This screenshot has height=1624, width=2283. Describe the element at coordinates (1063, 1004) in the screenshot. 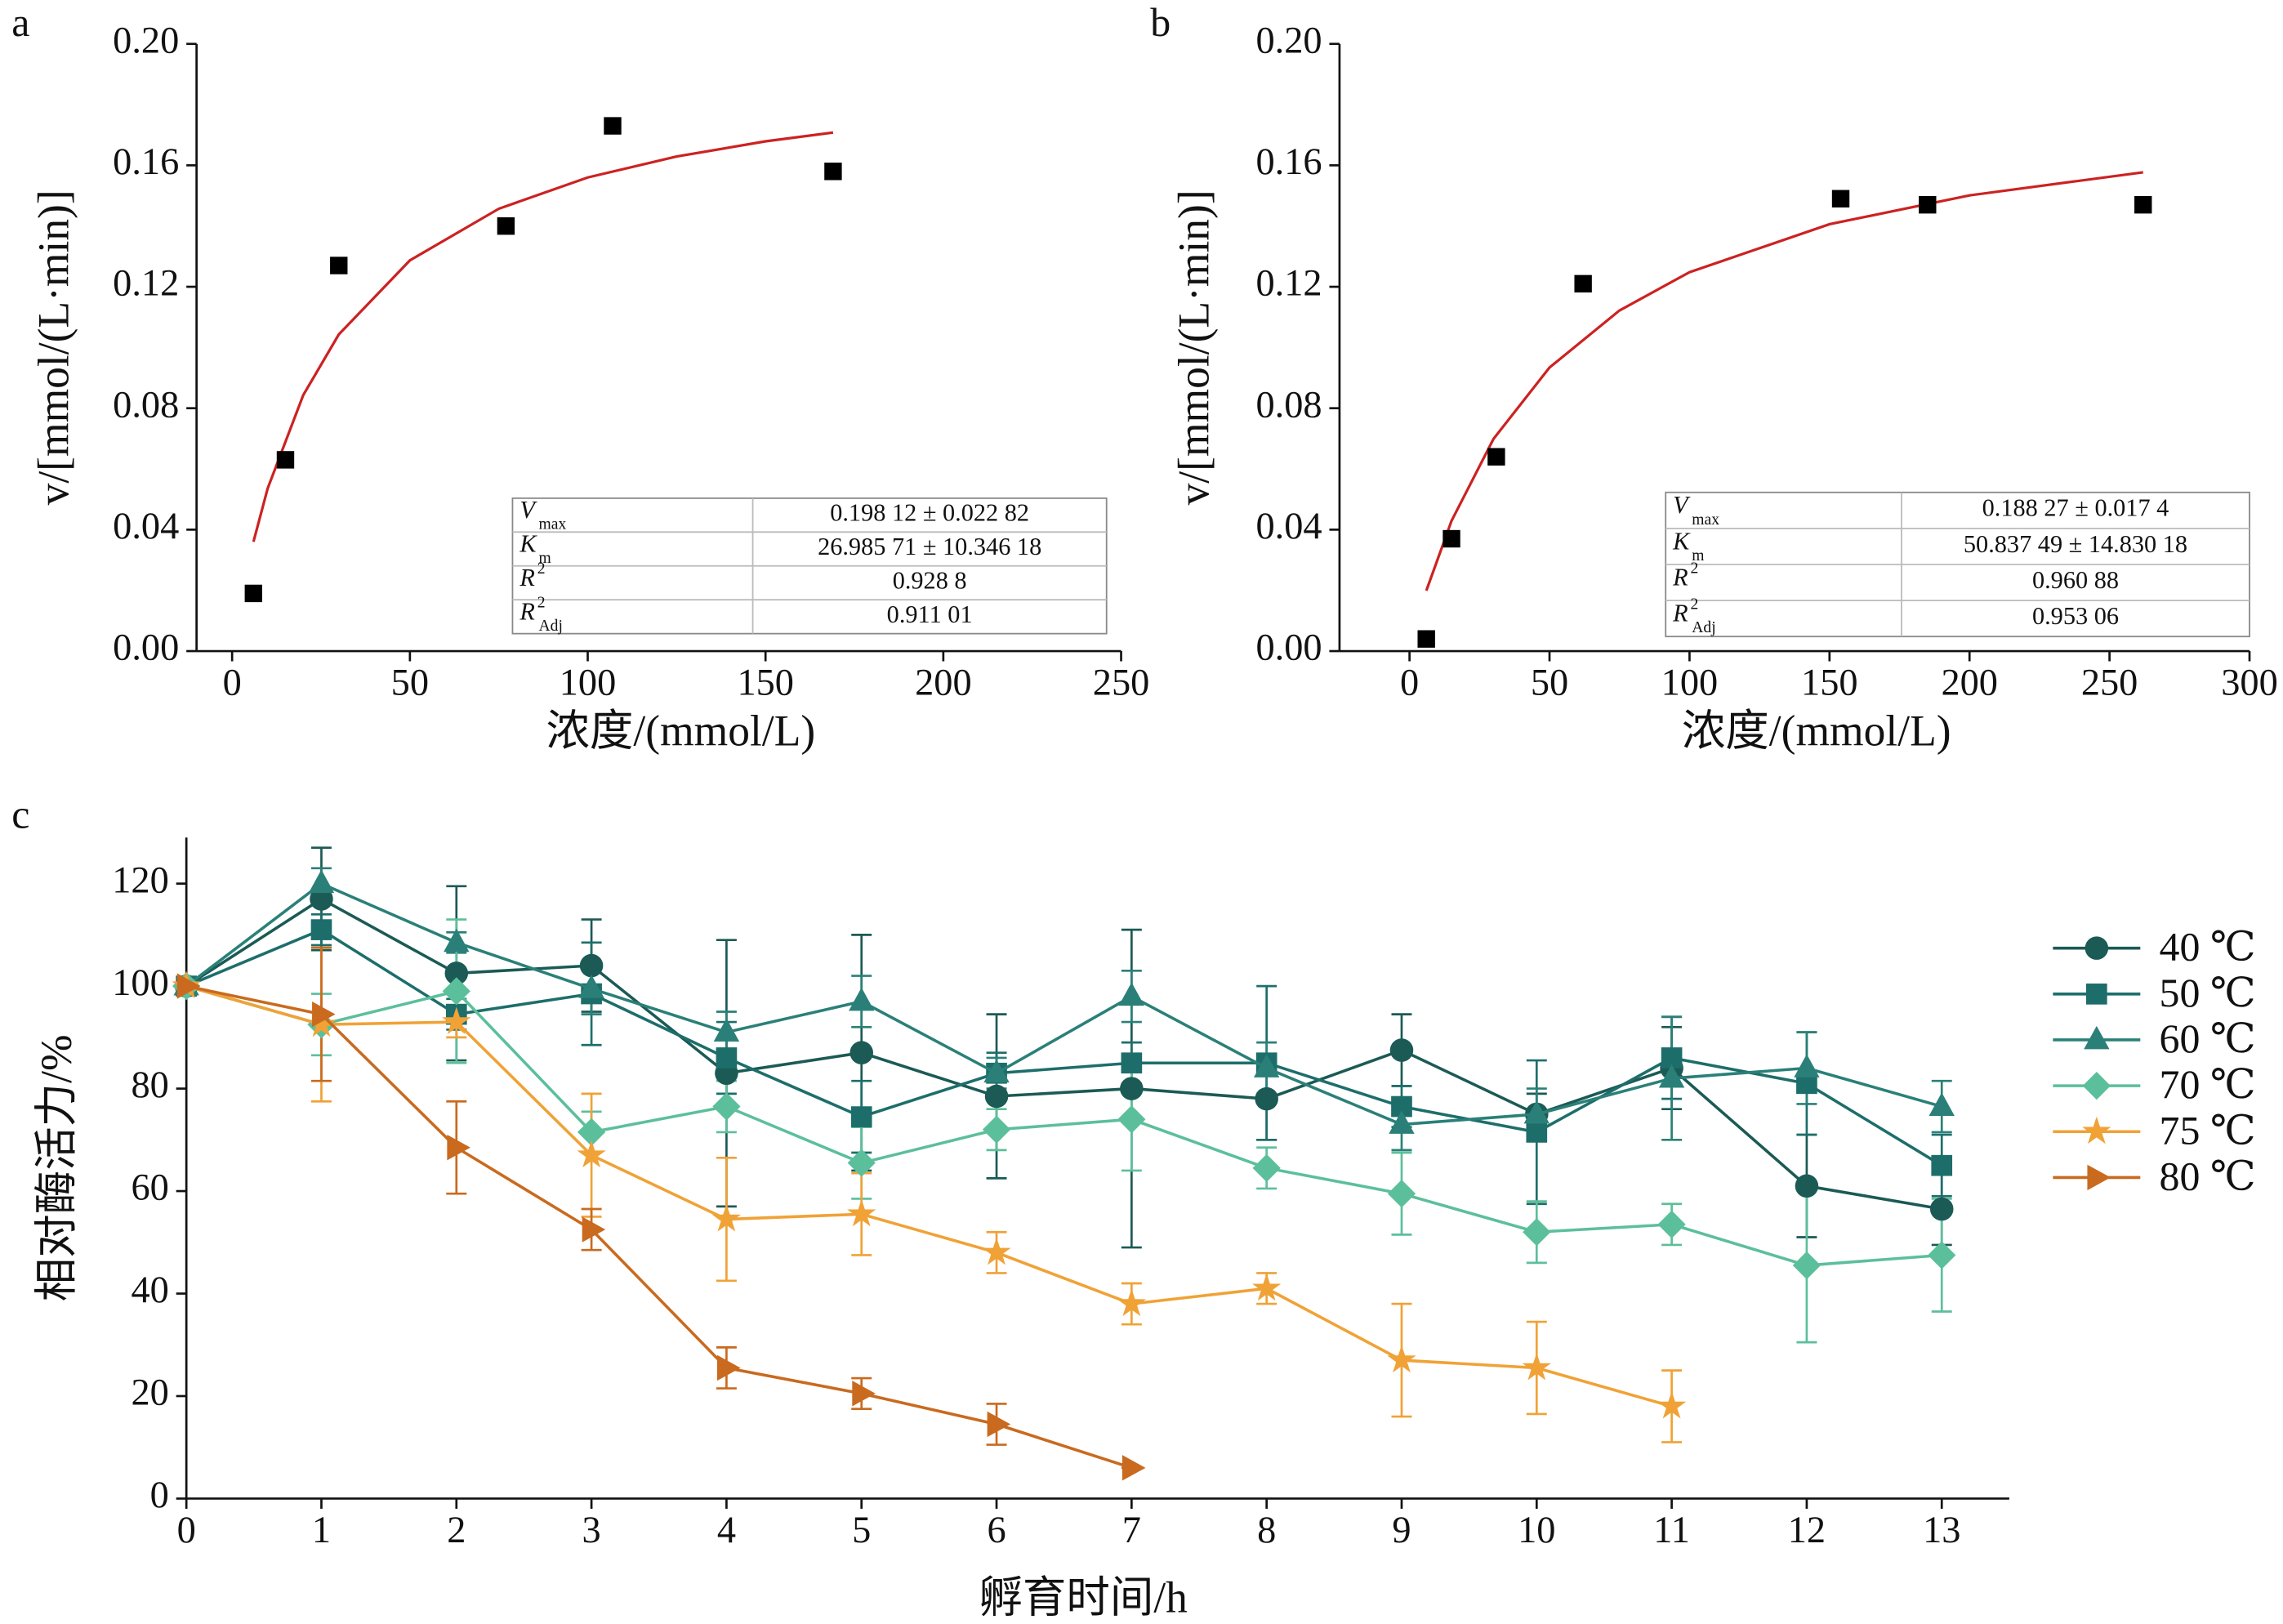

I see `series-line` at that location.